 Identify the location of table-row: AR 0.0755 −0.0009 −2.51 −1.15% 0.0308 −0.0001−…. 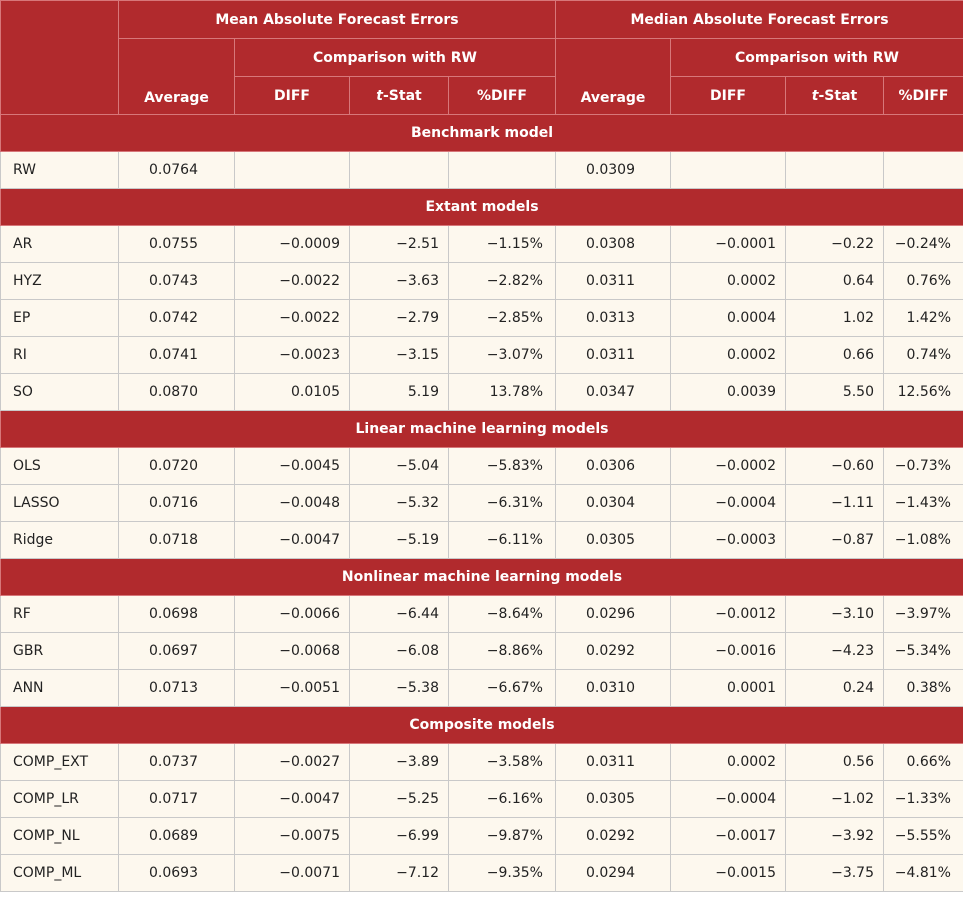
(481, 244).